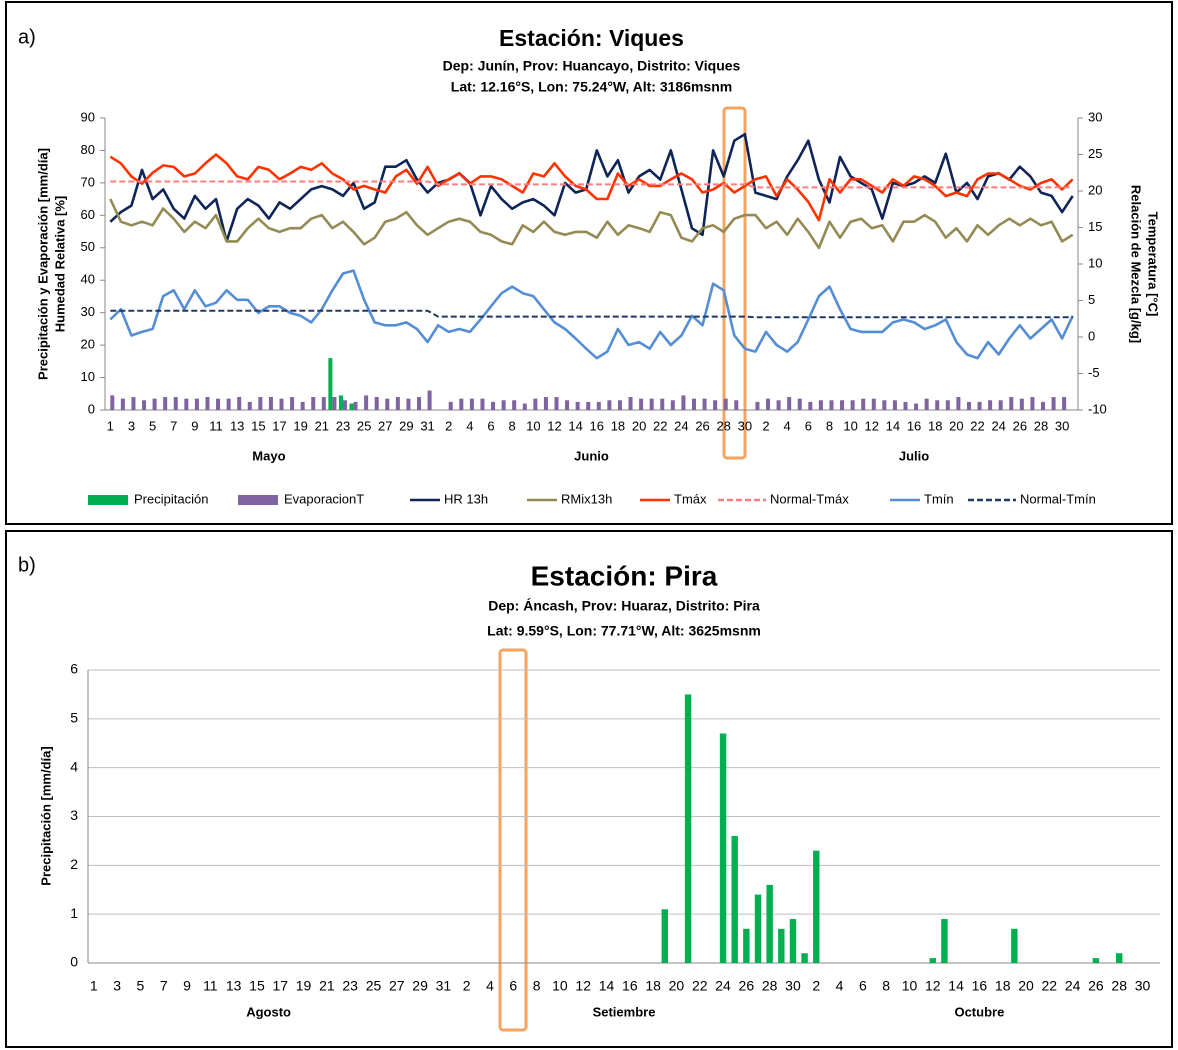  I want to click on y-tick-label: 6, so click(74, 669).